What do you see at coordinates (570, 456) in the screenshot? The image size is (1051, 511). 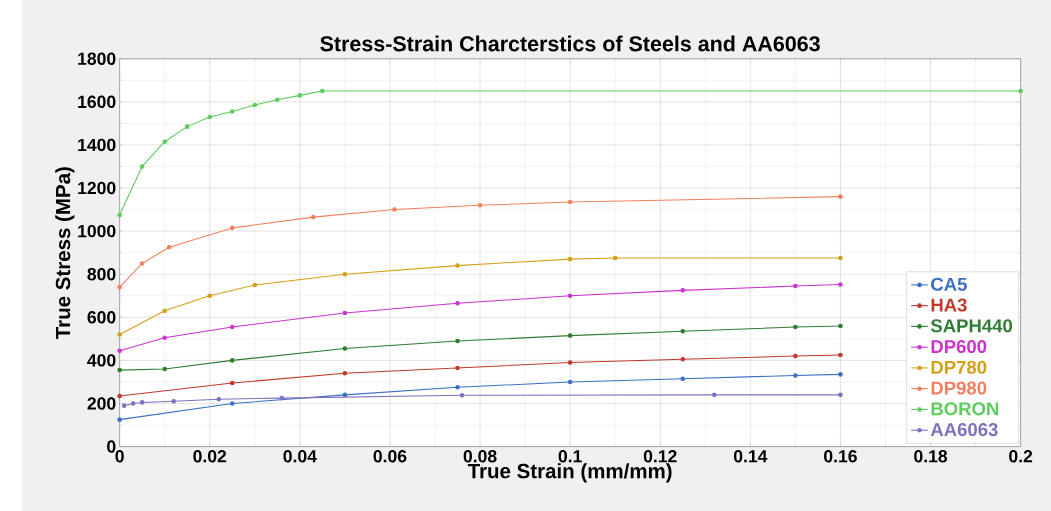 I see `x-tick-label: 0.1` at bounding box center [570, 456].